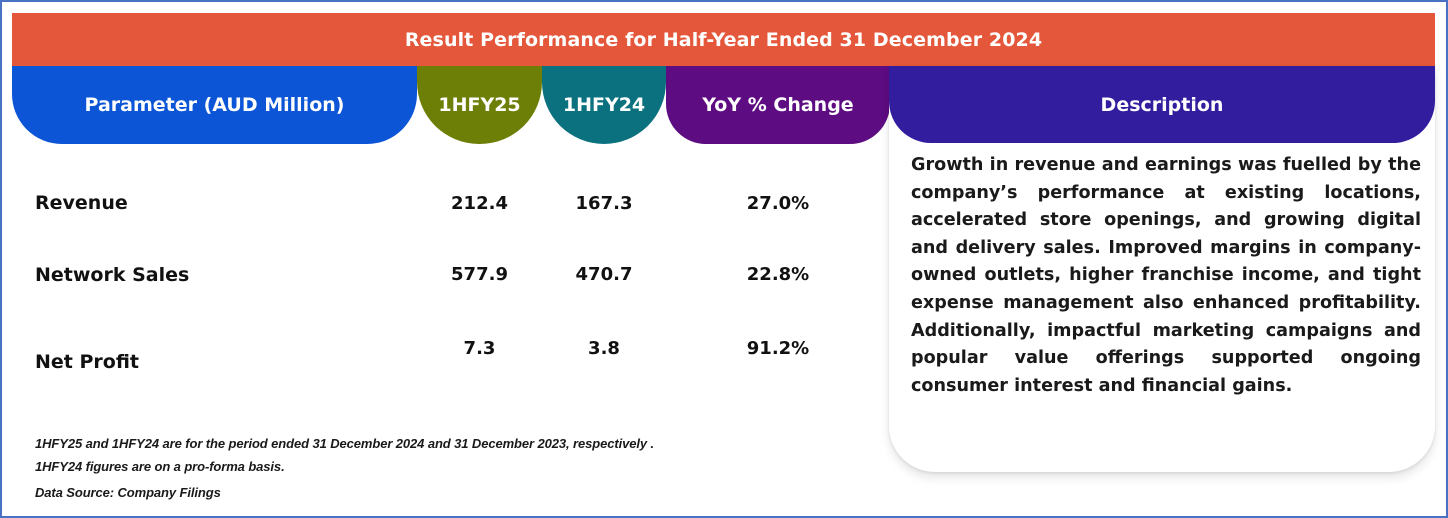  I want to click on cell-network-sales-1hfy25: 577.9, so click(479, 274).